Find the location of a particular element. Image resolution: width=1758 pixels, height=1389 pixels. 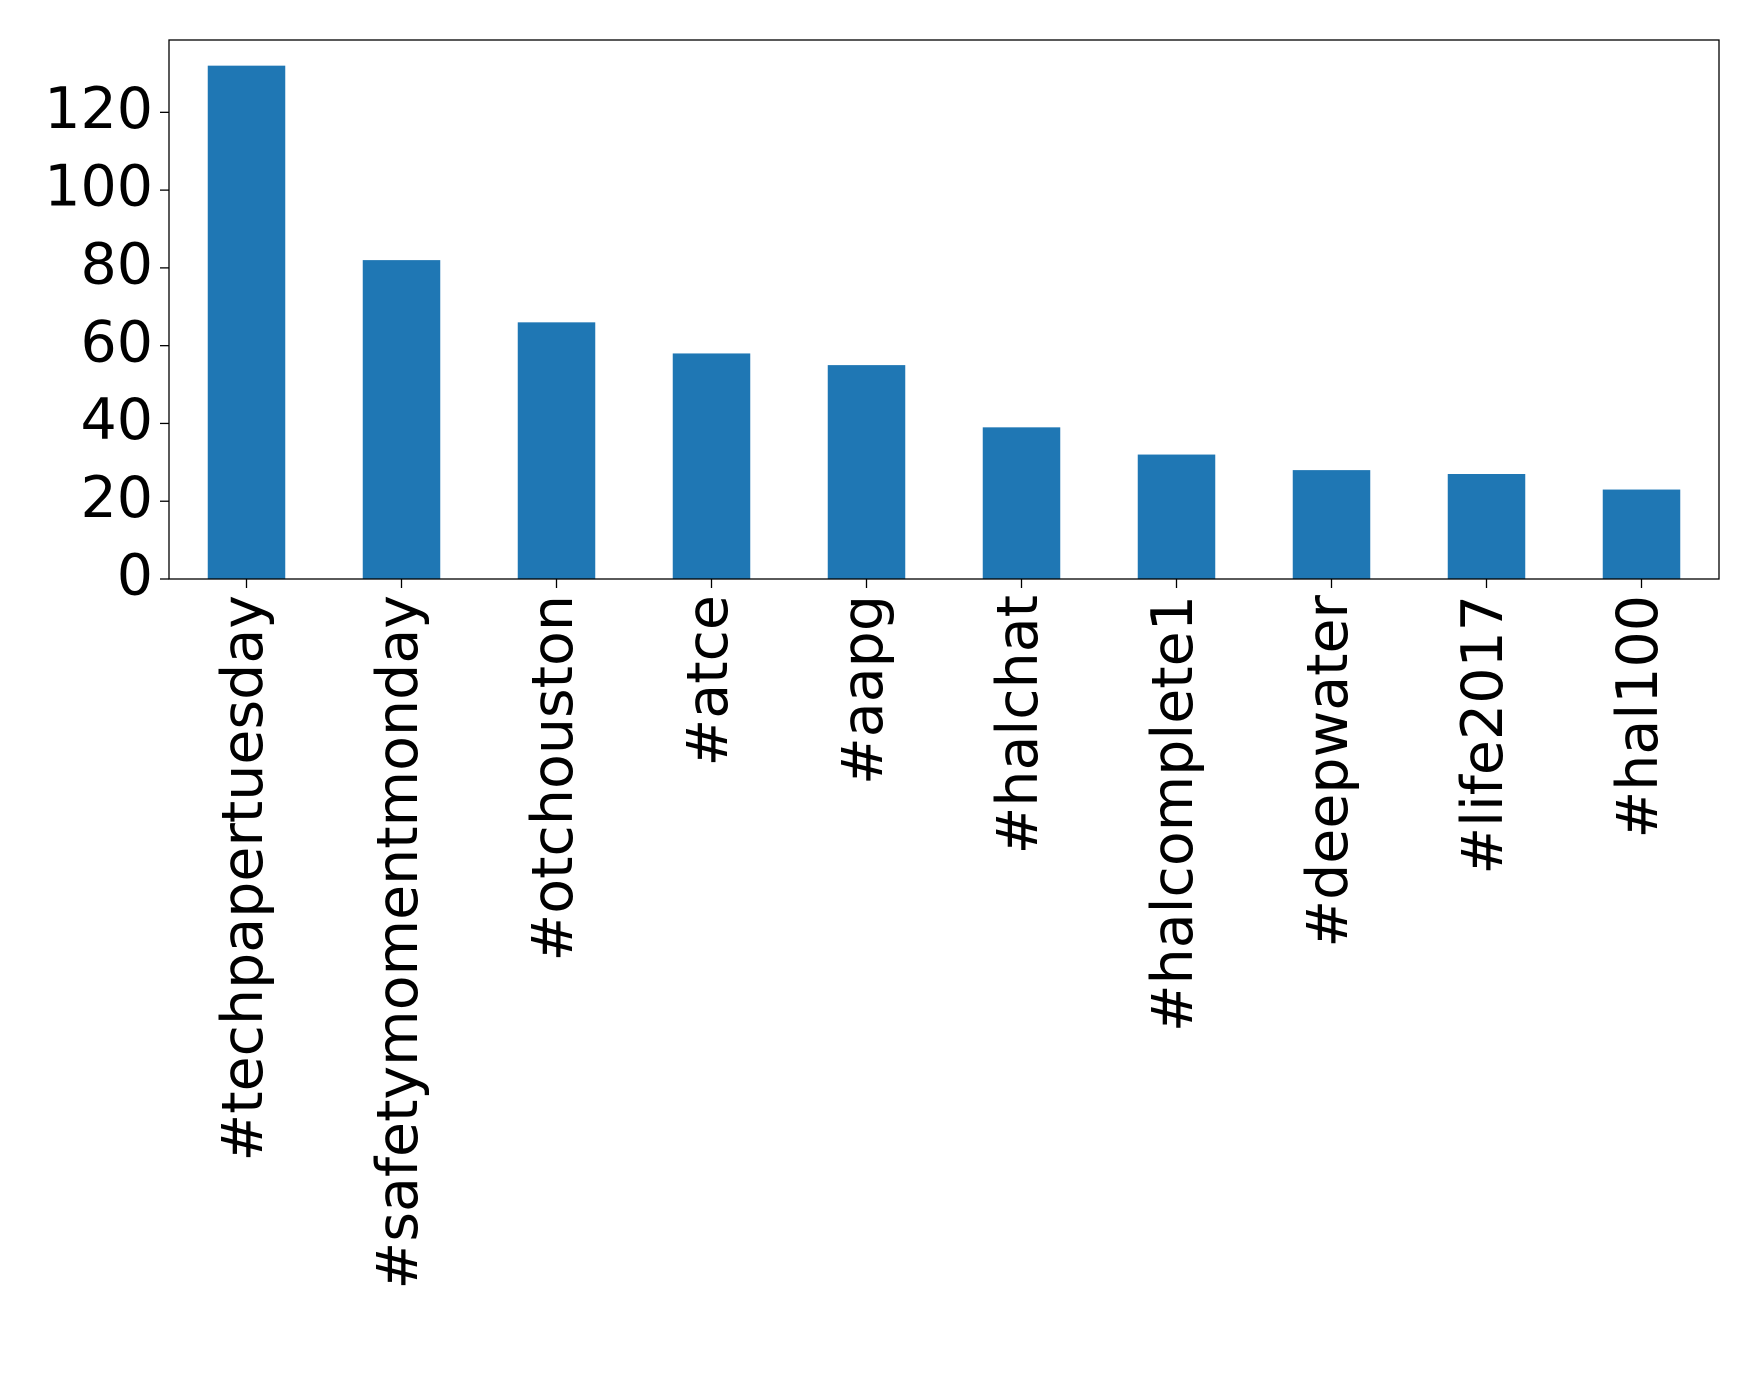

y-tick-label: 120 is located at coordinates (98, 109).